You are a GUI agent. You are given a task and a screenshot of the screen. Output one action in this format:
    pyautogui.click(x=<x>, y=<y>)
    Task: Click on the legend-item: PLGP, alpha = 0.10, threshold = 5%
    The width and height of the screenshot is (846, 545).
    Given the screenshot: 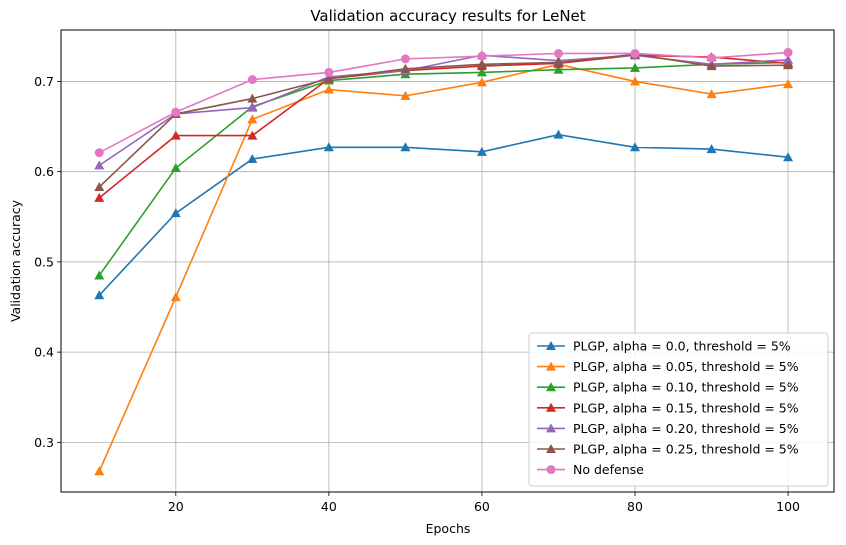 What is the action you would take?
    pyautogui.click(x=668, y=387)
    